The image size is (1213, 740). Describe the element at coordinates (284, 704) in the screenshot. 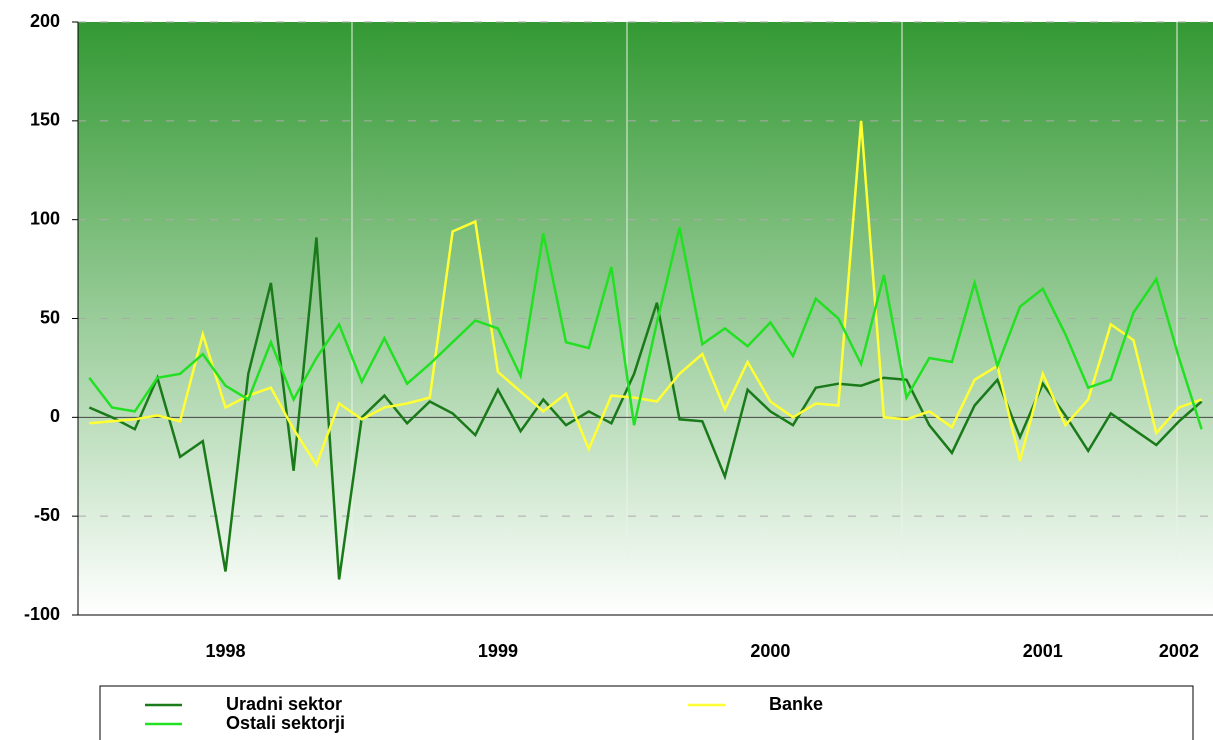

I see `legend-label: Uradni sektor` at that location.